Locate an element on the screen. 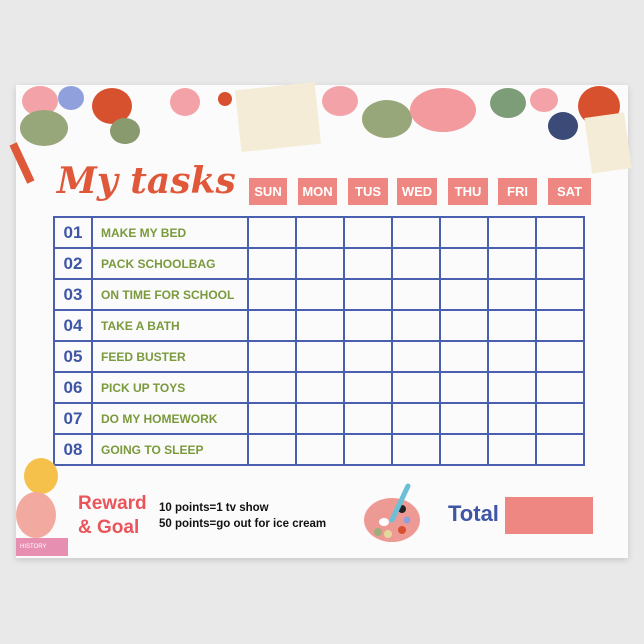  task-label: ON TIME FOR SCHOOL is located at coordinates (170, 294).